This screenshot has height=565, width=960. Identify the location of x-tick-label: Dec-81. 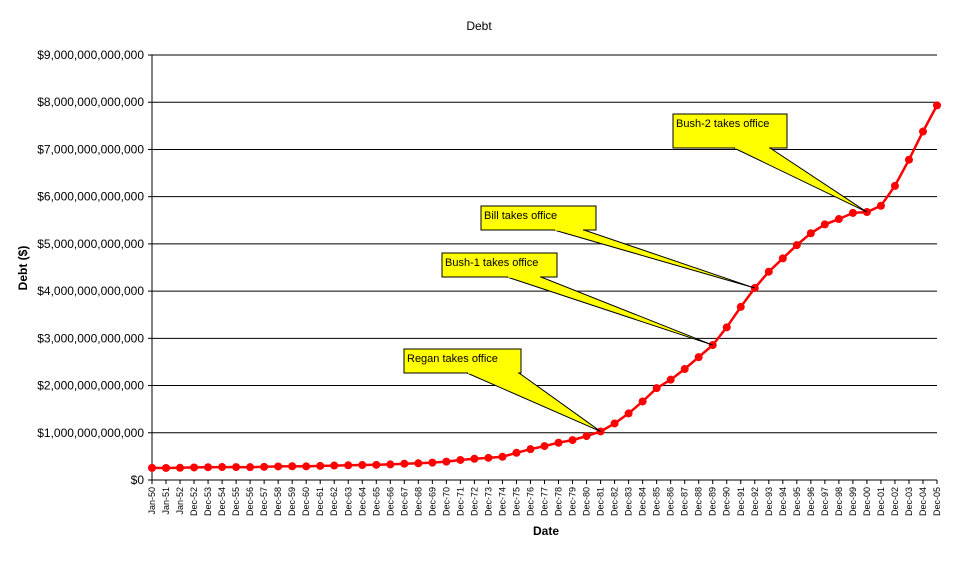
(601, 501).